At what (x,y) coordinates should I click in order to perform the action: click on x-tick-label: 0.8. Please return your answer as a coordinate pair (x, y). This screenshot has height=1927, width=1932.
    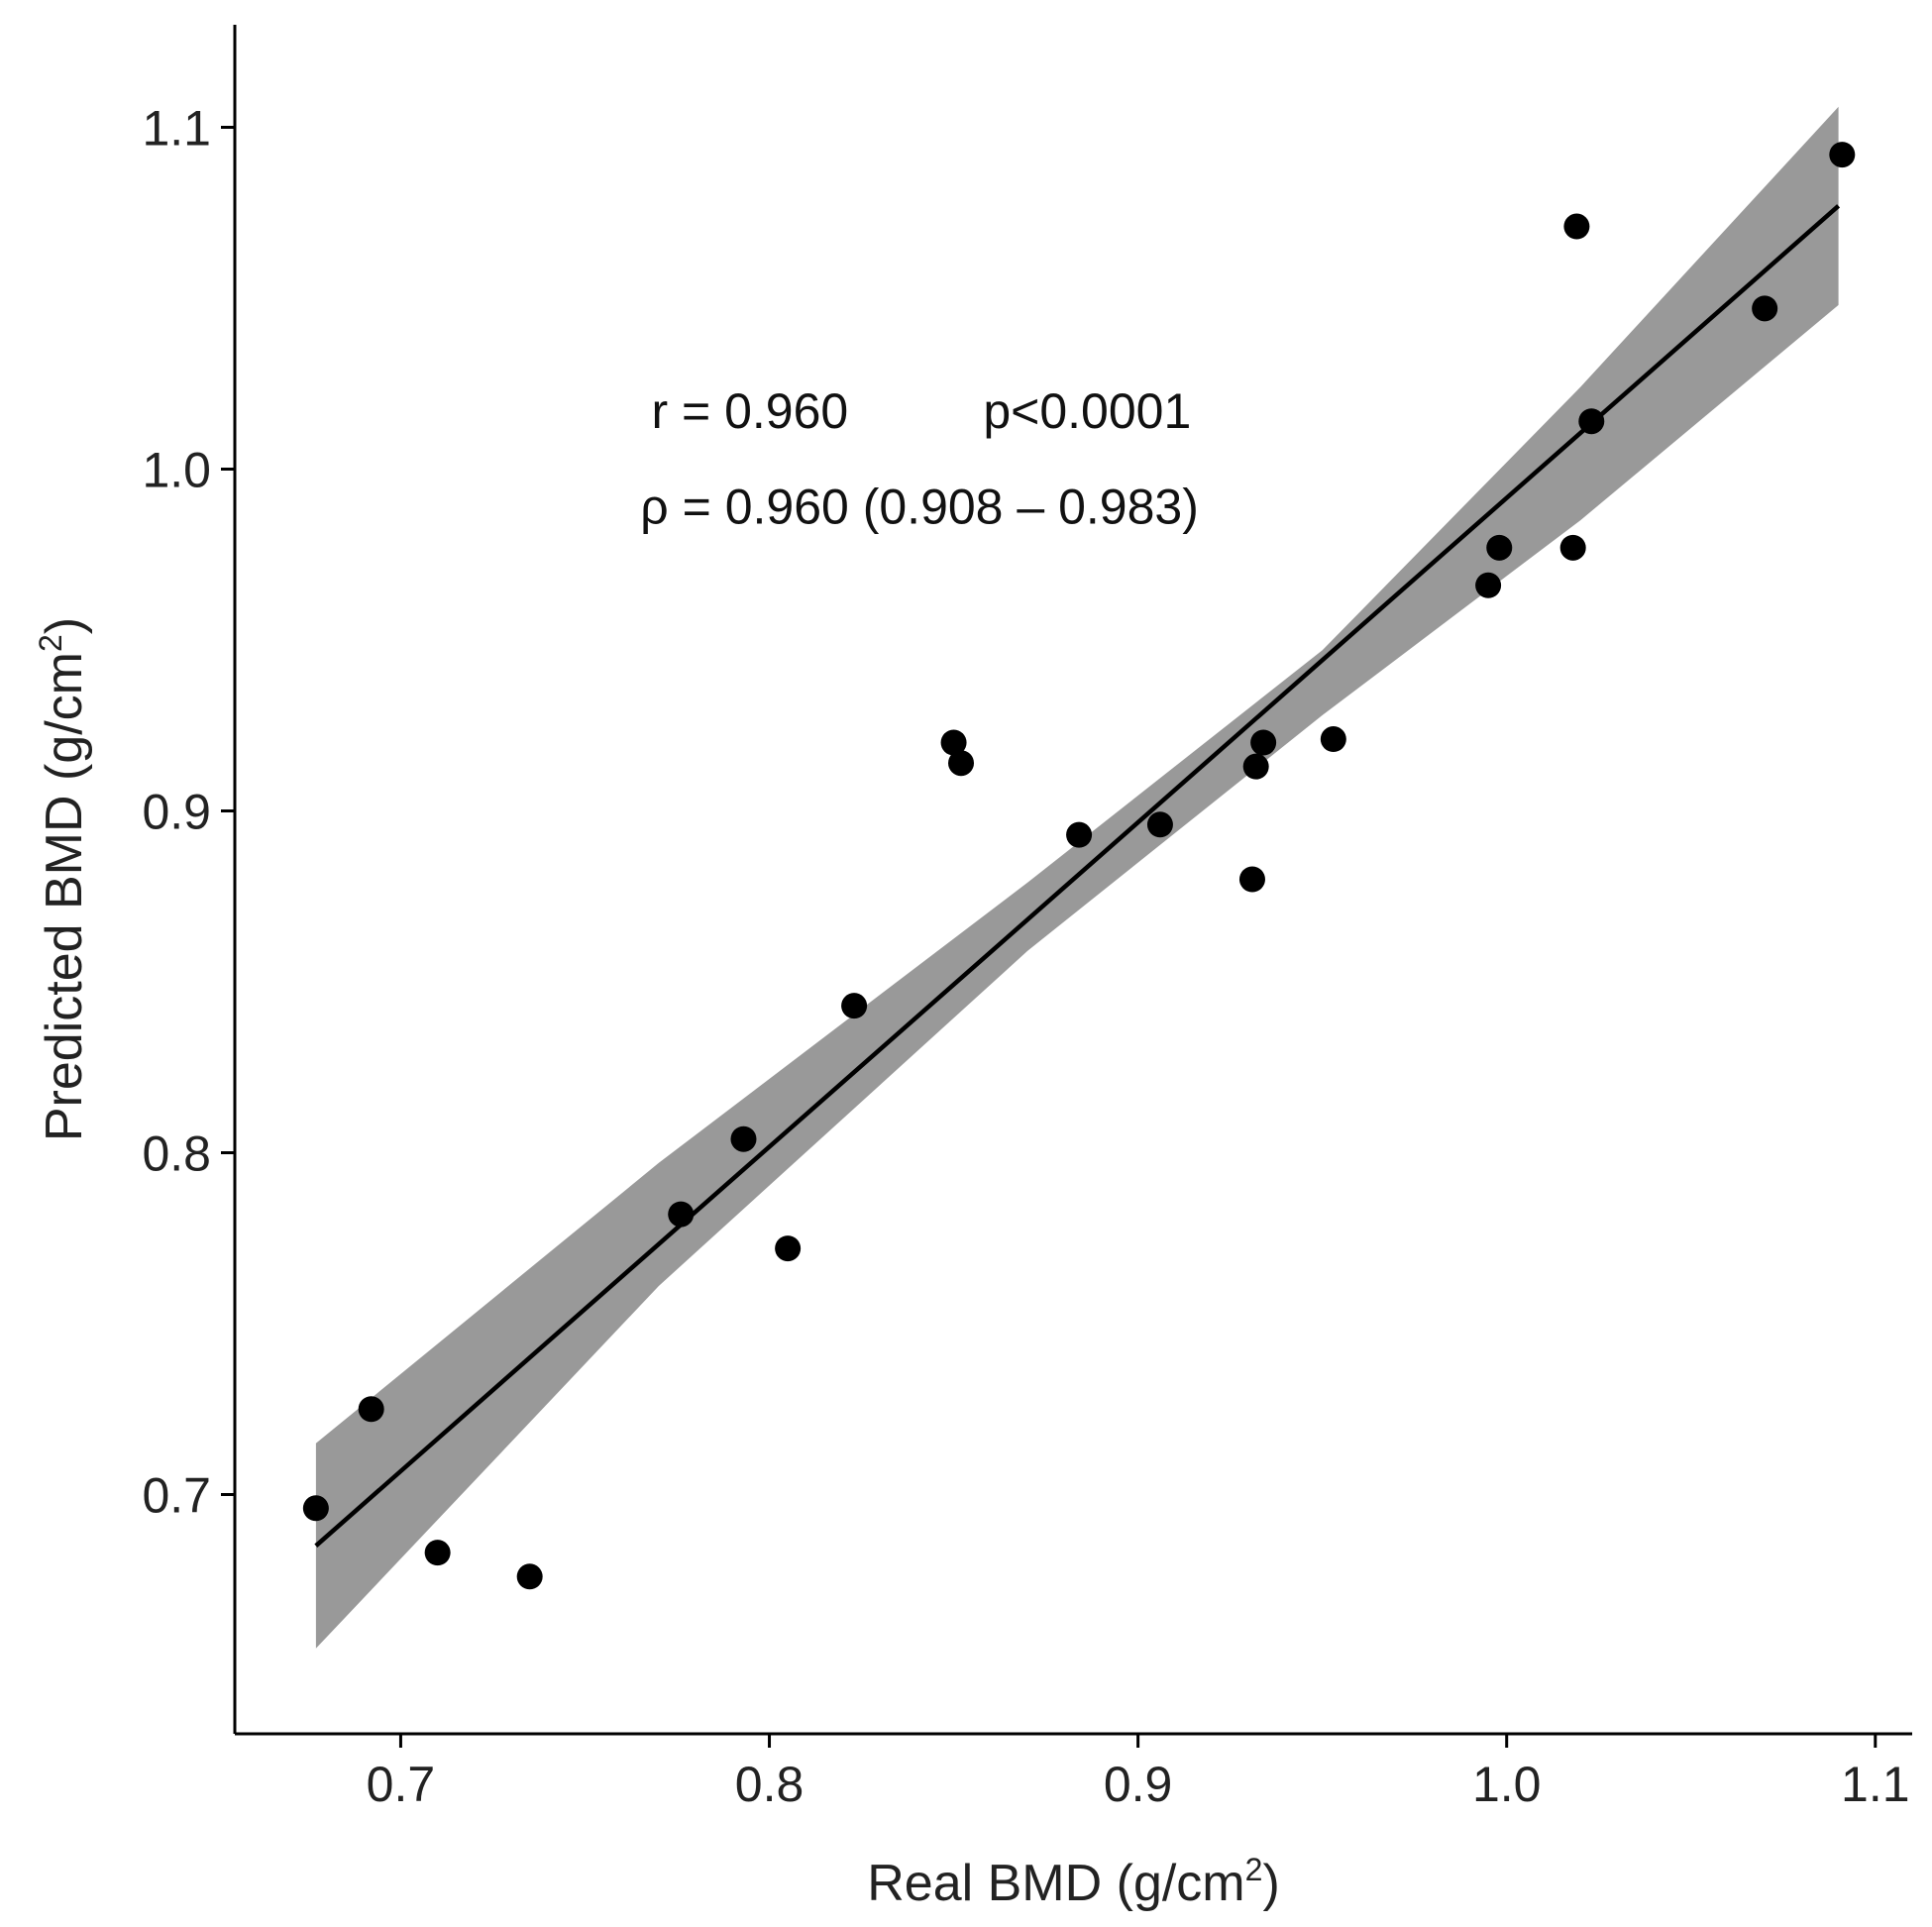
    Looking at the image, I should click on (770, 1785).